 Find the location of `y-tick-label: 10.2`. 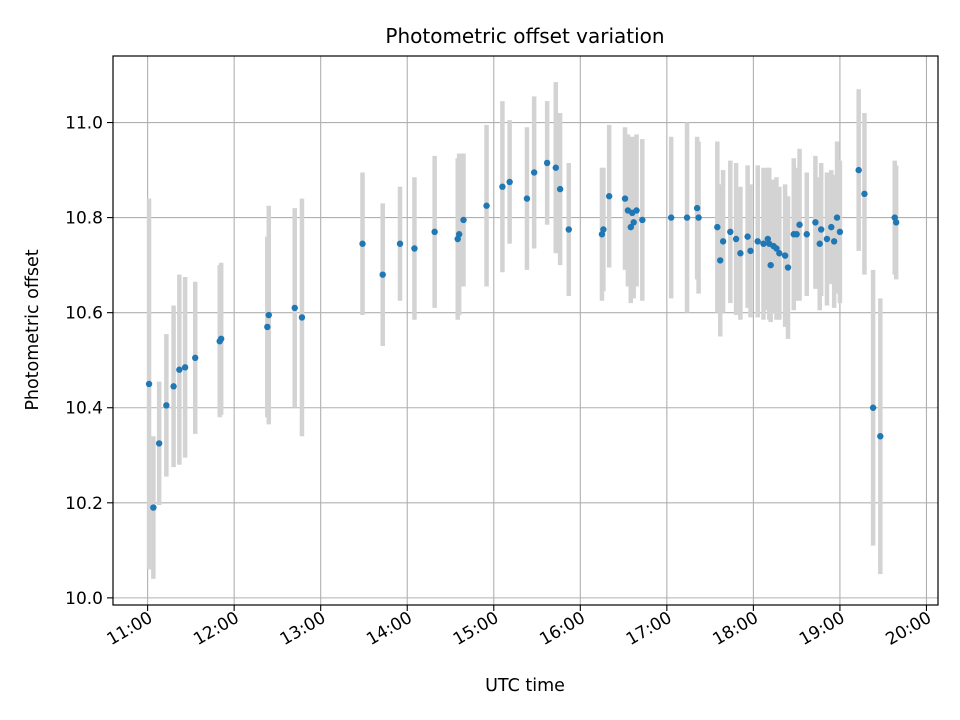

y-tick-label: 10.2 is located at coordinates (84, 504).